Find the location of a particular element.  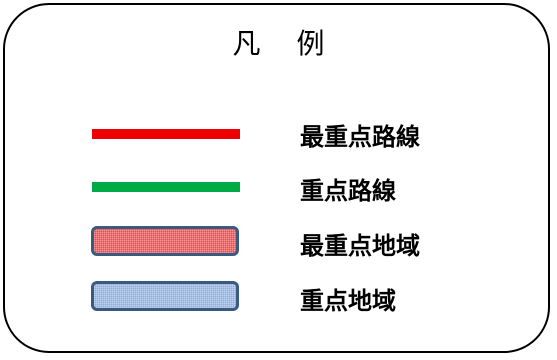

most-important-route-label: 最重点路線 is located at coordinates (360, 137).